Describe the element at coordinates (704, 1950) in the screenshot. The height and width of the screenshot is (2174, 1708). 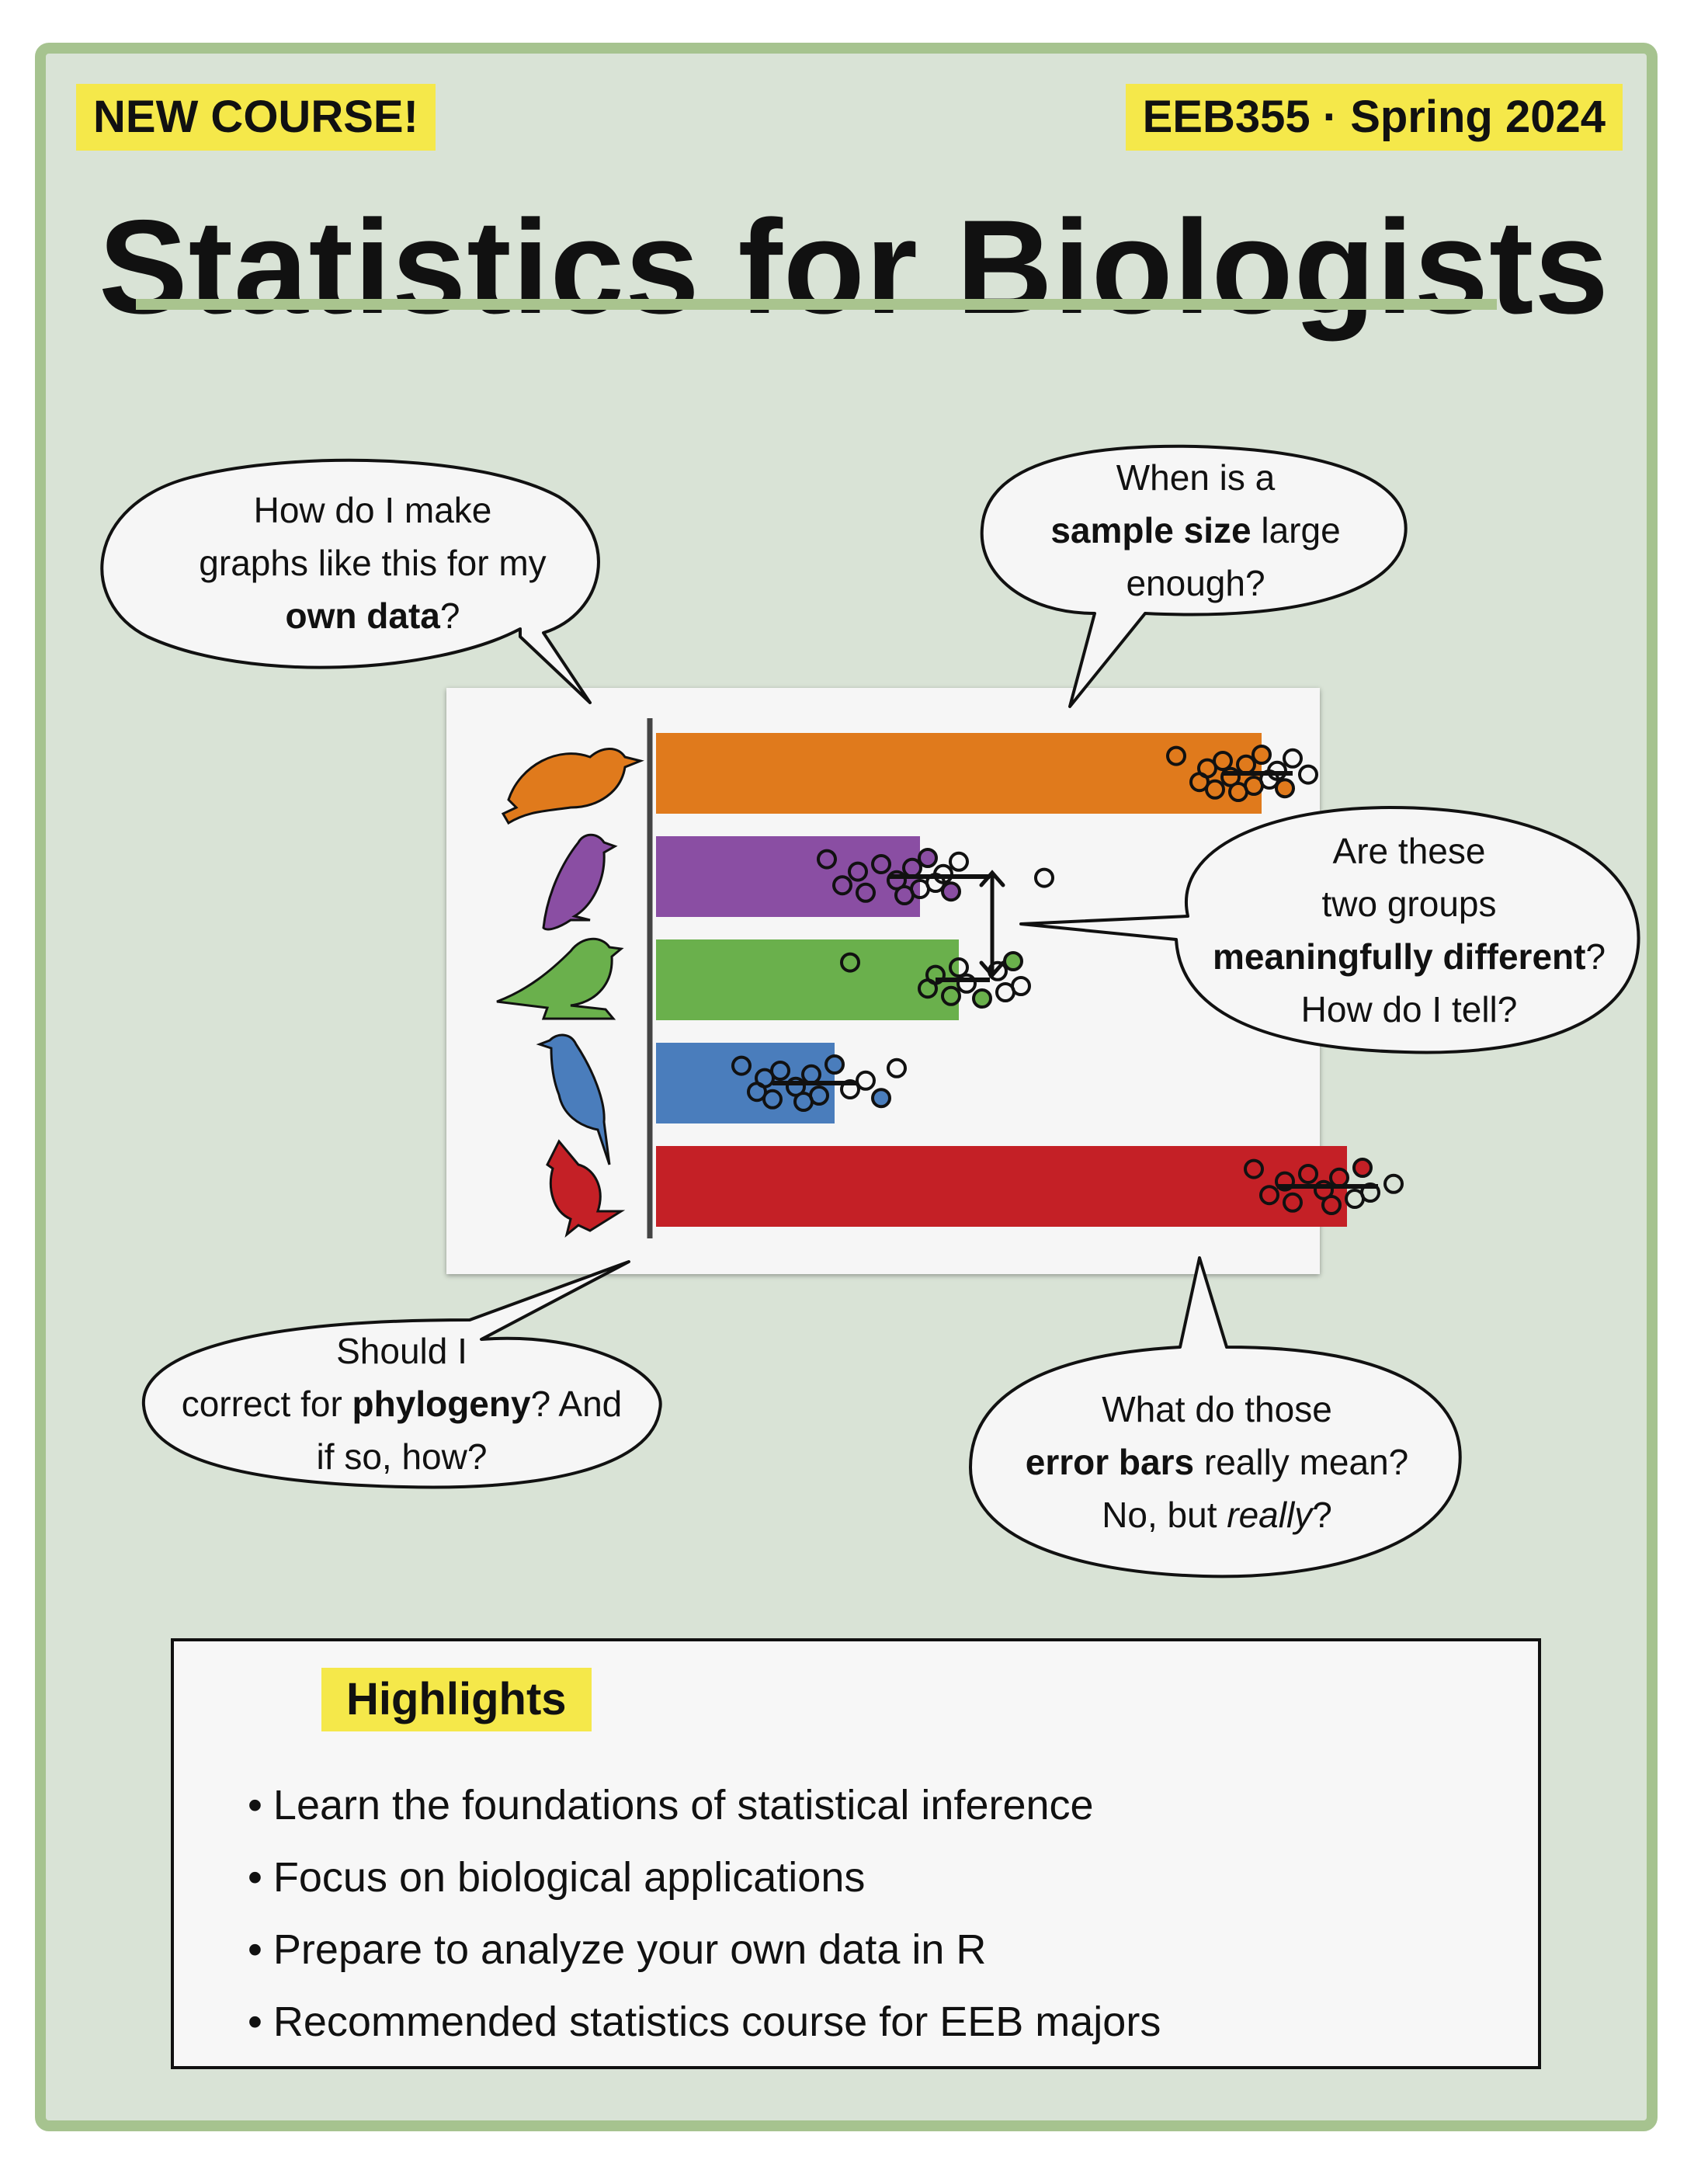
I see `highlight-item: Prepare to analyze your own data in R` at that location.